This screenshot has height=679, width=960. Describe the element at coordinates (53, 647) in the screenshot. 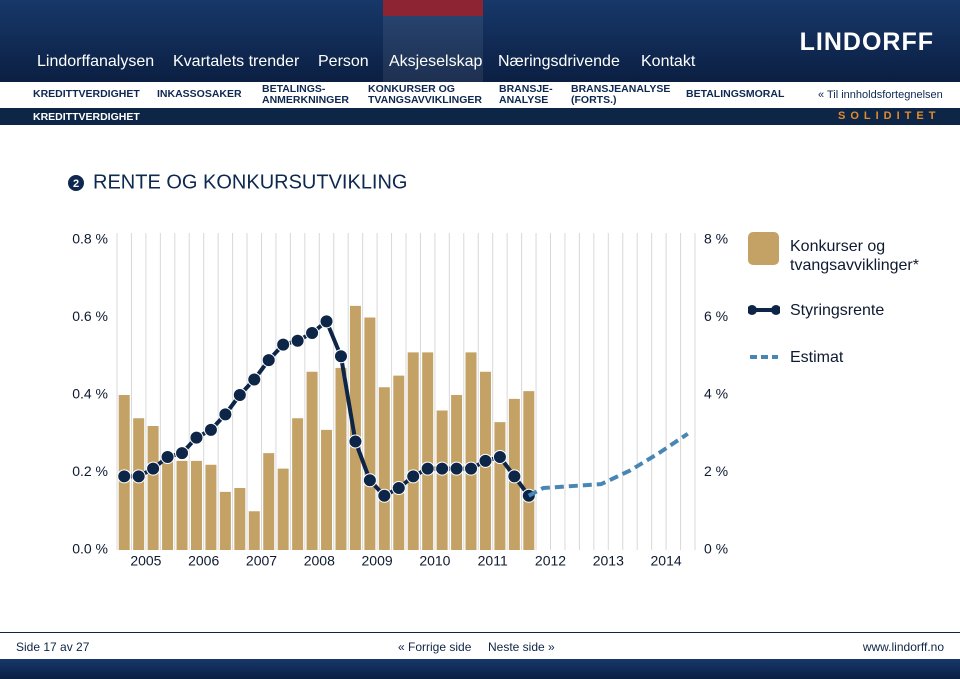

I see `page-number: Side 17 av 27` at that location.